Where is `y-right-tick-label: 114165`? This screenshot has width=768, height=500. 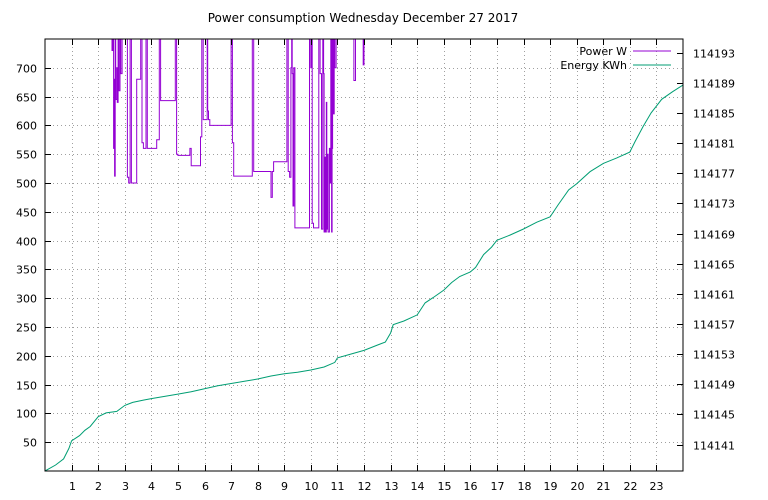
y-right-tick-label: 114165 is located at coordinates (714, 265).